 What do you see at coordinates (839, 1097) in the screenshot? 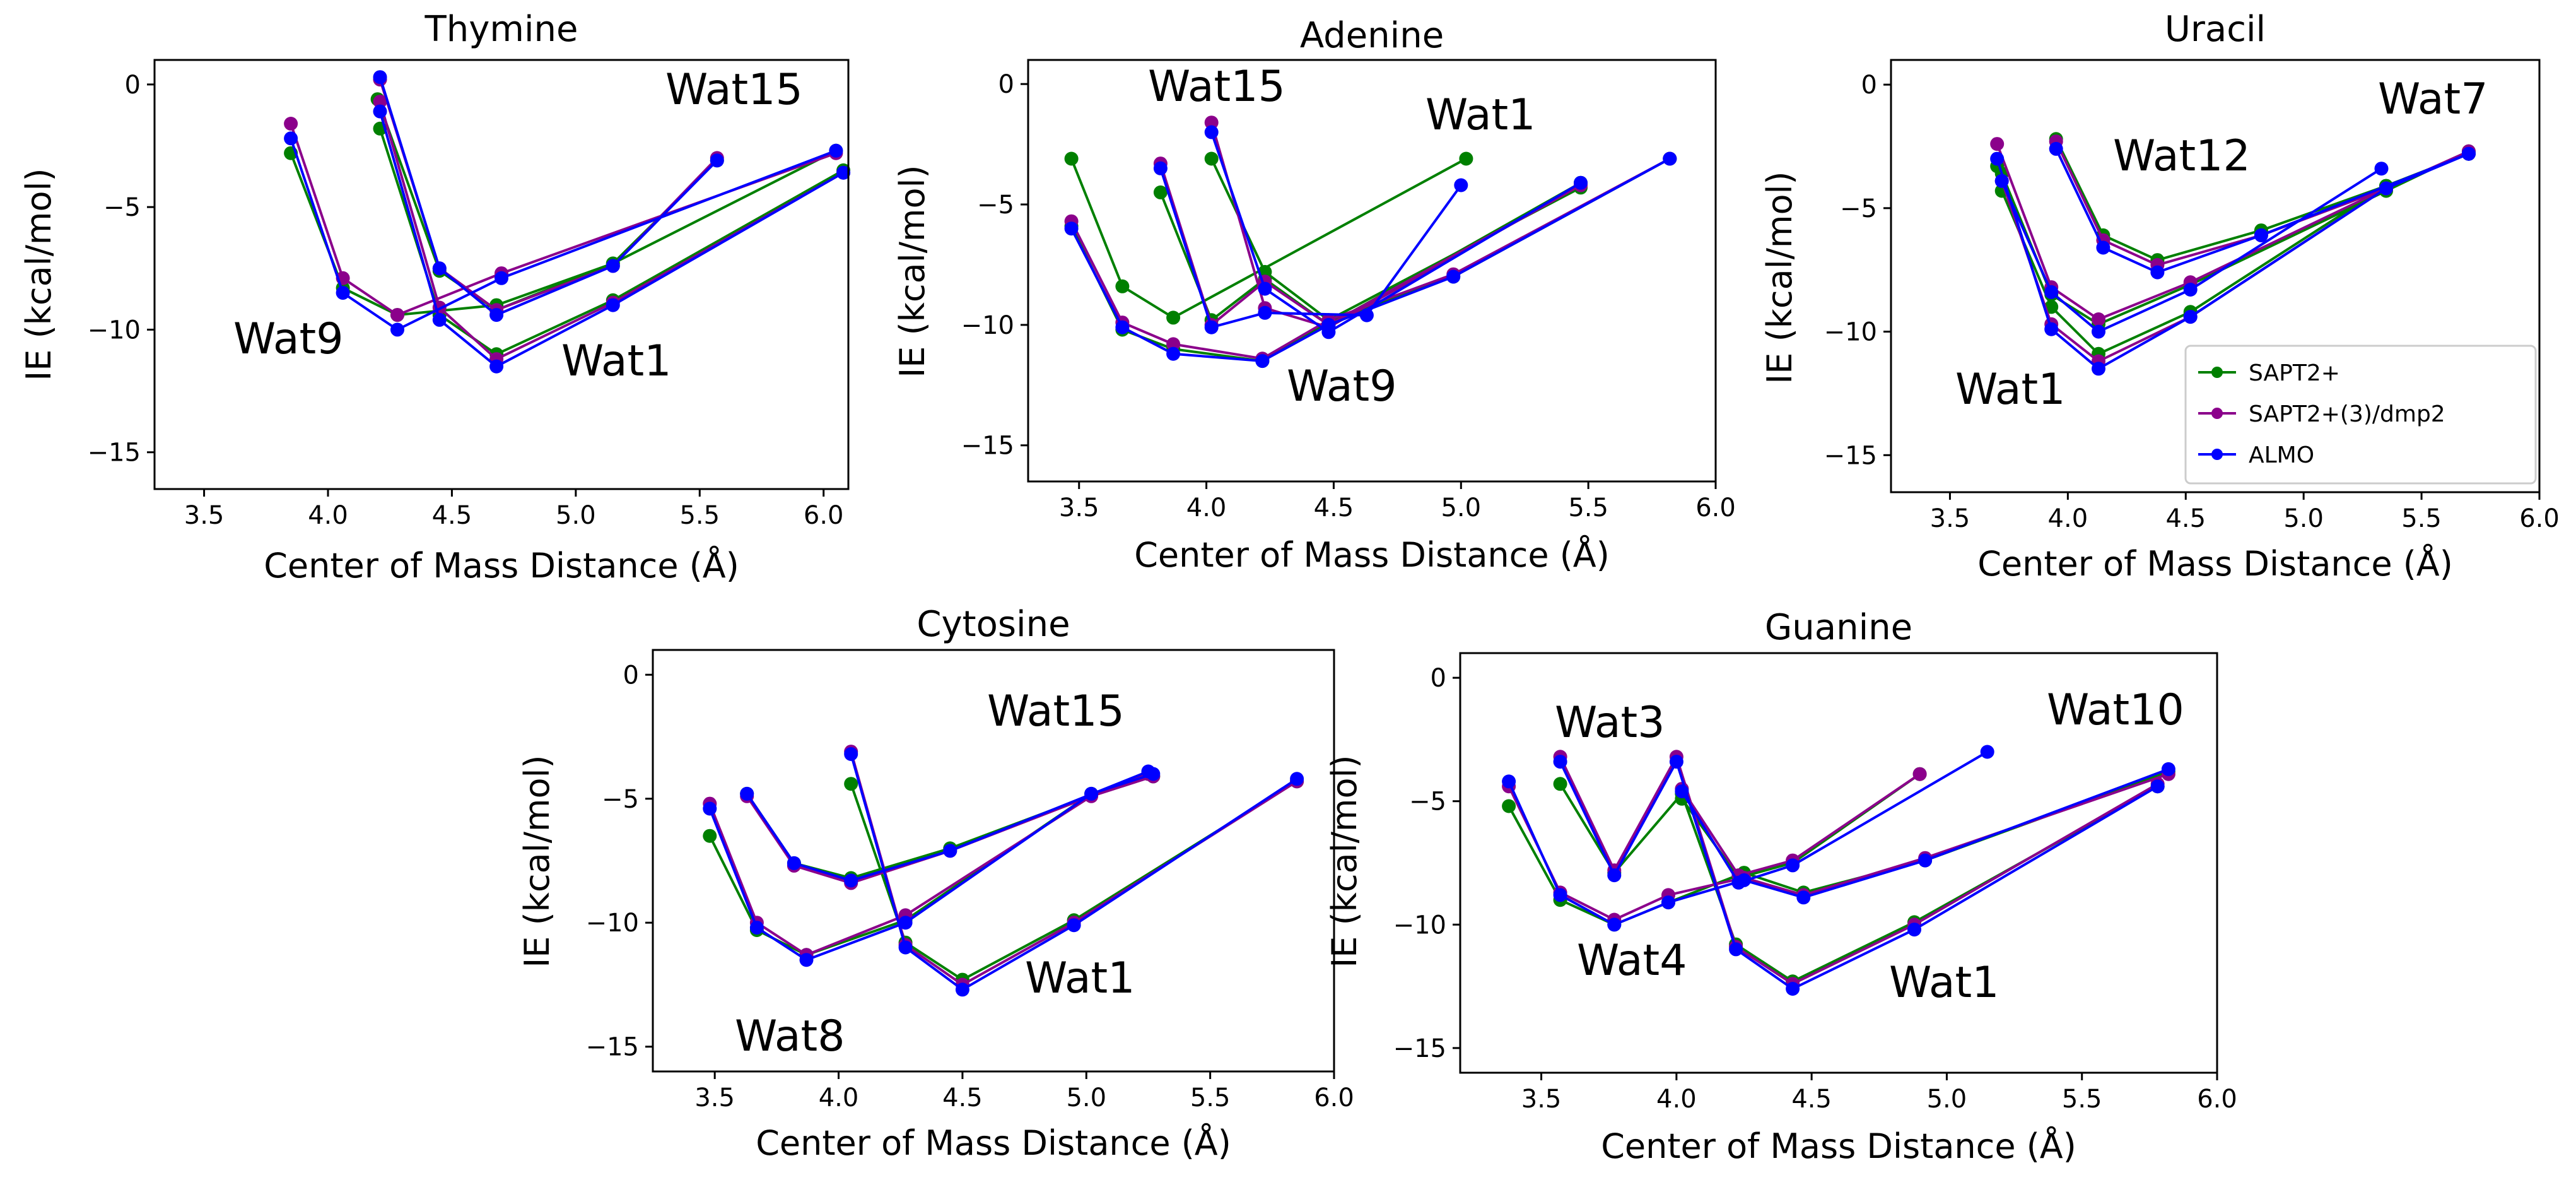
I see `cytosine-xtick-label: 4.0` at bounding box center [839, 1097].